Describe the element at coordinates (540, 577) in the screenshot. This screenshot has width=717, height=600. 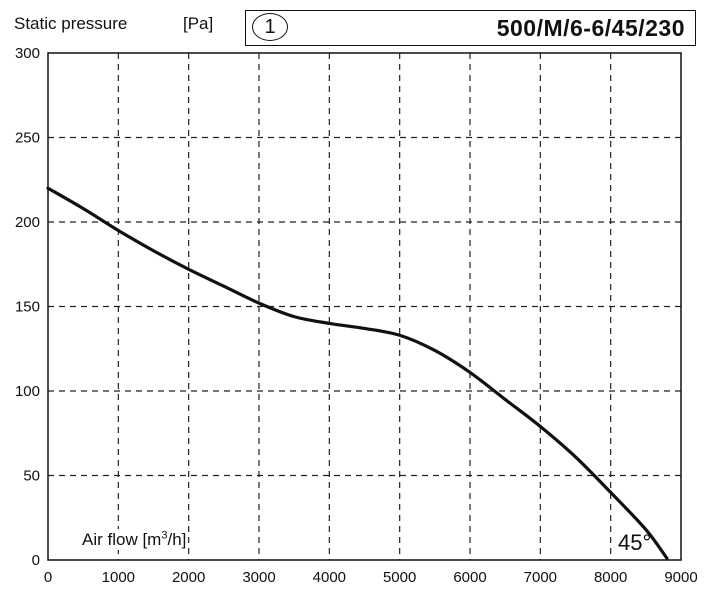
I see `x-tick-label: 7000` at that location.